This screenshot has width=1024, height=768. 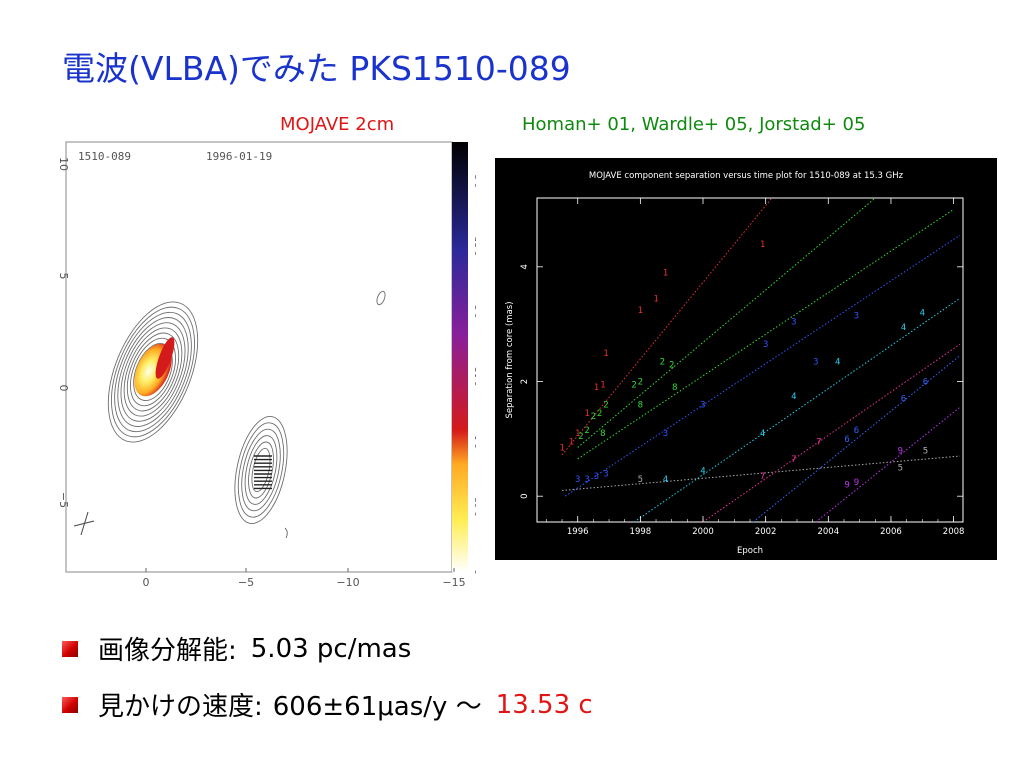 What do you see at coordinates (475, 442) in the screenshot?
I see `colorbar-tick-label: 0.1` at bounding box center [475, 442].